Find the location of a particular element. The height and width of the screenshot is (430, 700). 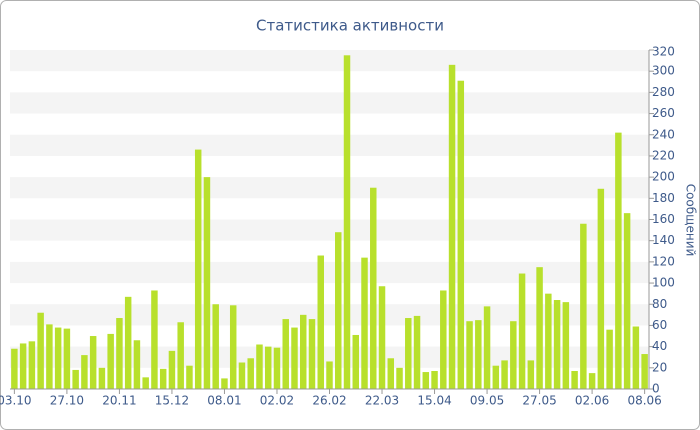

y-tick-label: 0 is located at coordinates (656, 389).